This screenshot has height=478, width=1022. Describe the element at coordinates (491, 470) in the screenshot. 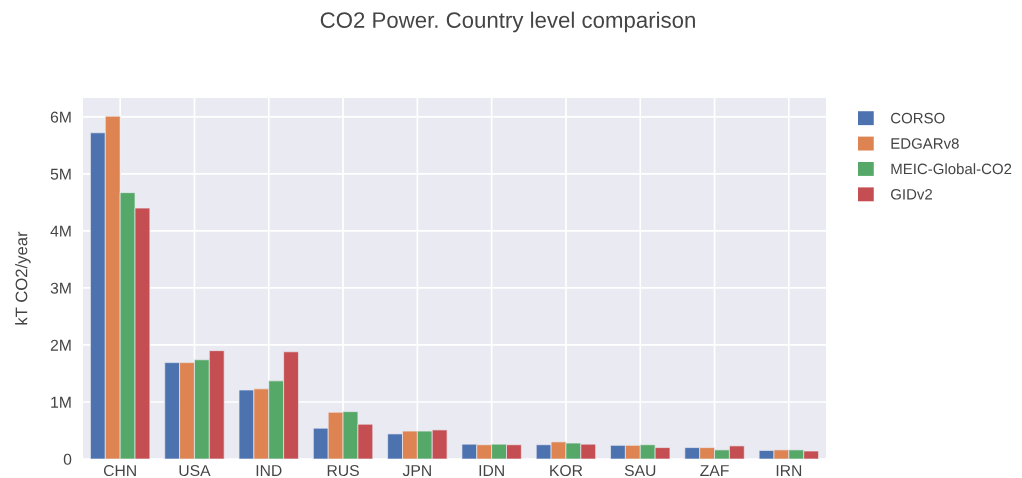

I see `x-tick-label: IDN` at that location.